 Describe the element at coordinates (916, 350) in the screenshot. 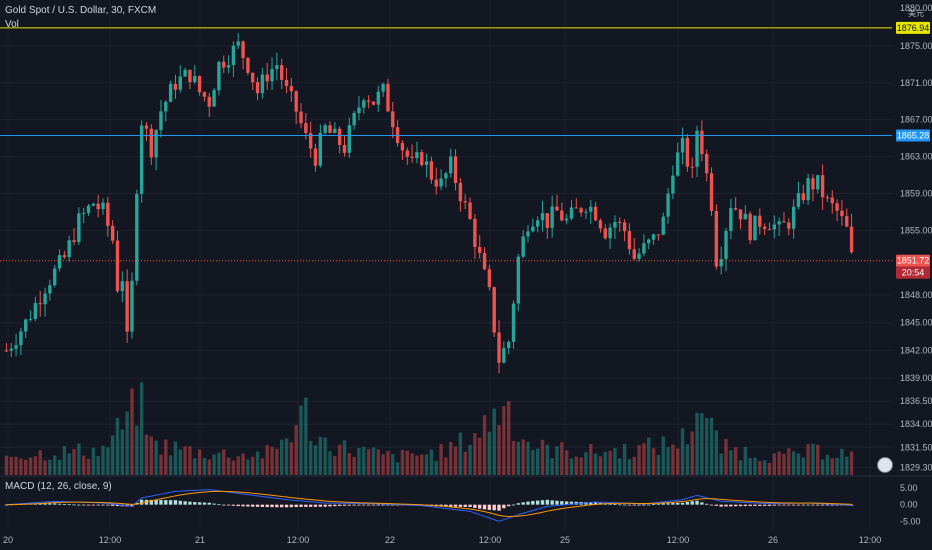

I see `price-tick-8: 1842.00` at that location.